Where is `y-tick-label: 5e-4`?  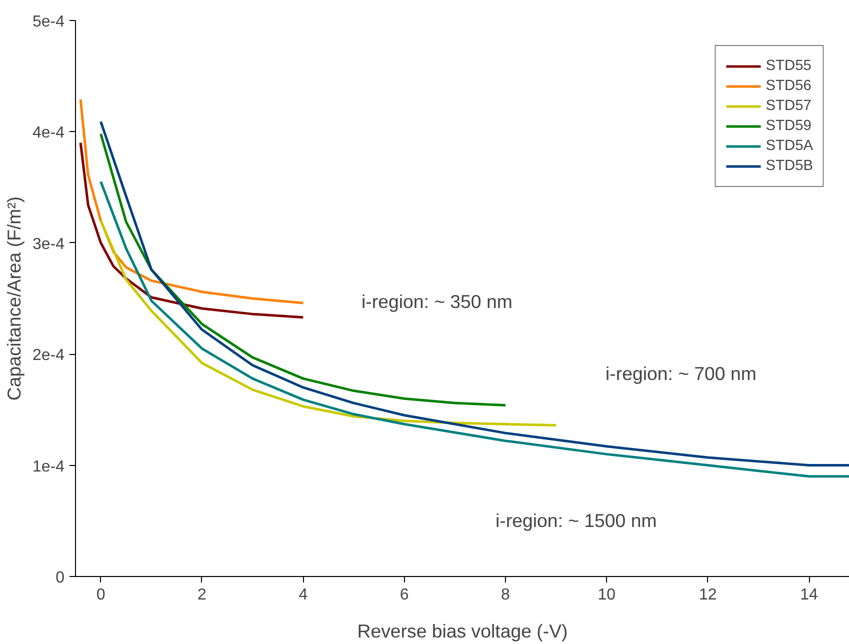
y-tick-label: 5e-4 is located at coordinates (48, 22).